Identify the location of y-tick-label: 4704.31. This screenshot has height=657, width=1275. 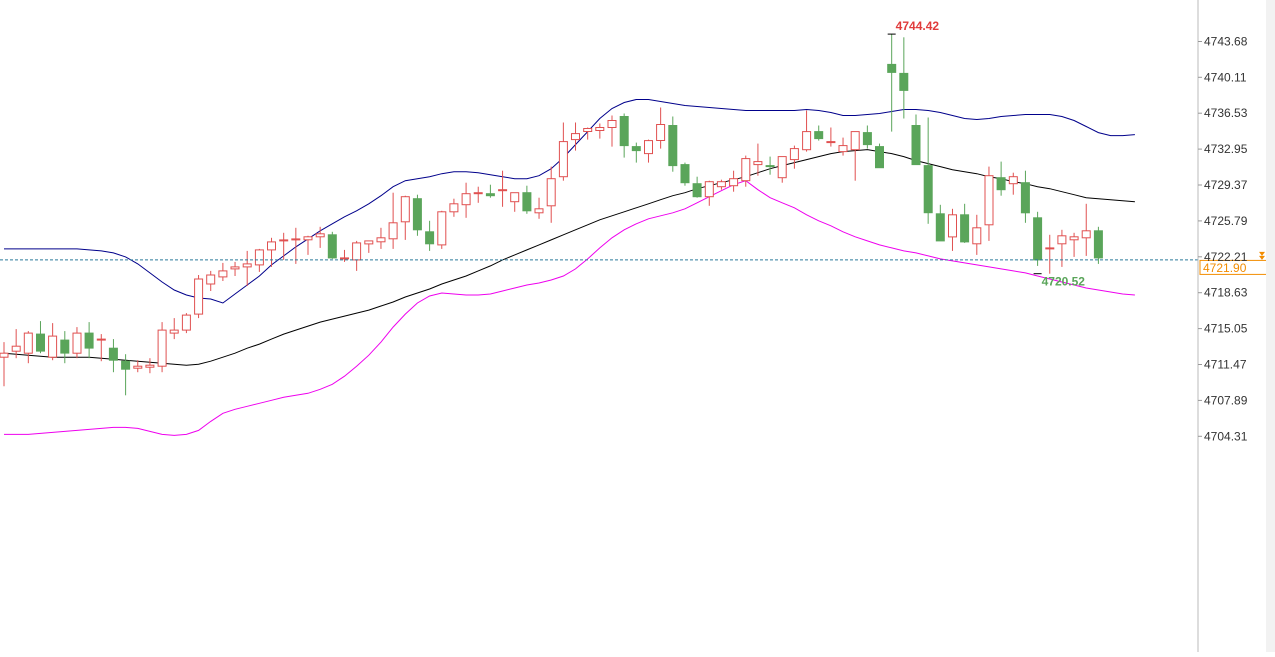
(1226, 436).